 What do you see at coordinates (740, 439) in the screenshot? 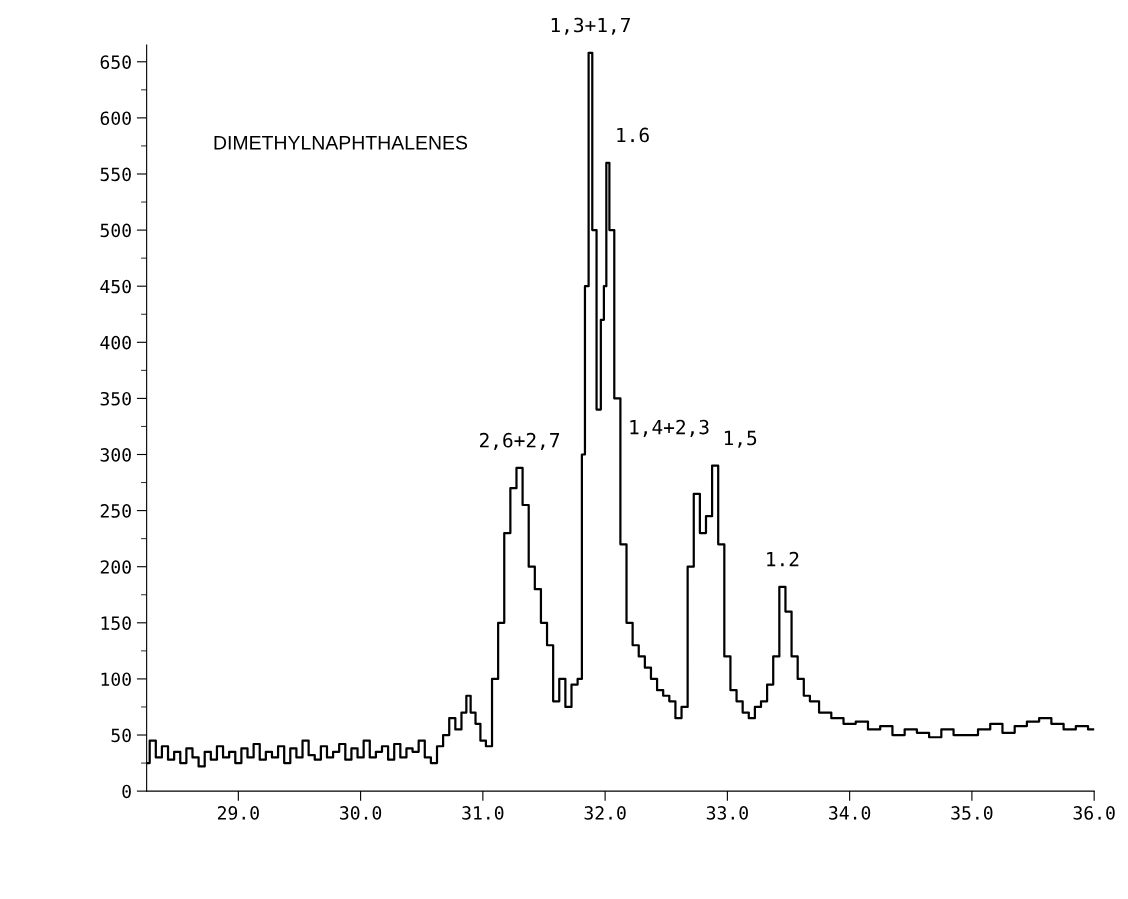
I see `annotation: 1,5` at bounding box center [740, 439].